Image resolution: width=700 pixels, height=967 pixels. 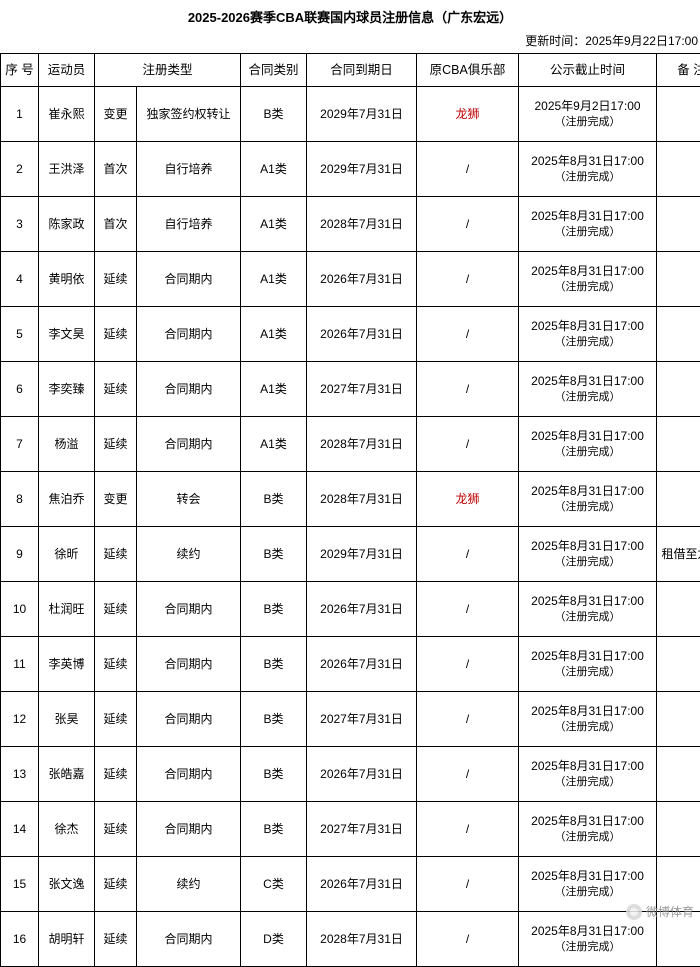 What do you see at coordinates (588, 70) in the screenshot?
I see `column-header-deadline: 公示截止时间` at bounding box center [588, 70].